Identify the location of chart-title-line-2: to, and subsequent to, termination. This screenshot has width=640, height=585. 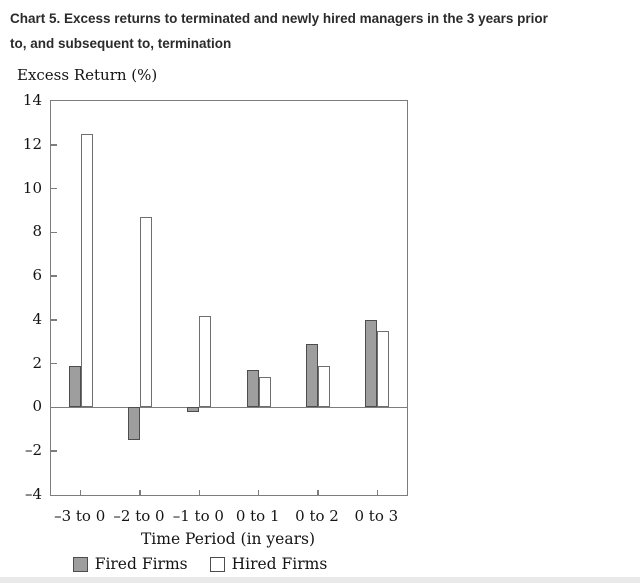
(121, 43).